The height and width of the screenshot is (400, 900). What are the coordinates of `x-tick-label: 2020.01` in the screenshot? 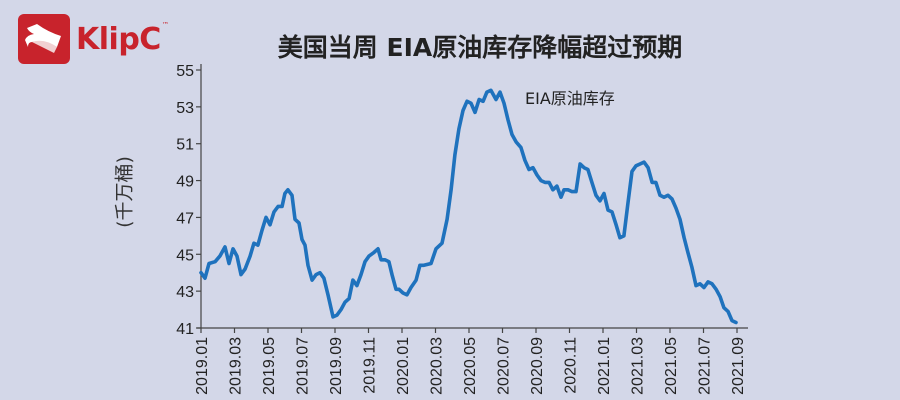 It's located at (403, 366).